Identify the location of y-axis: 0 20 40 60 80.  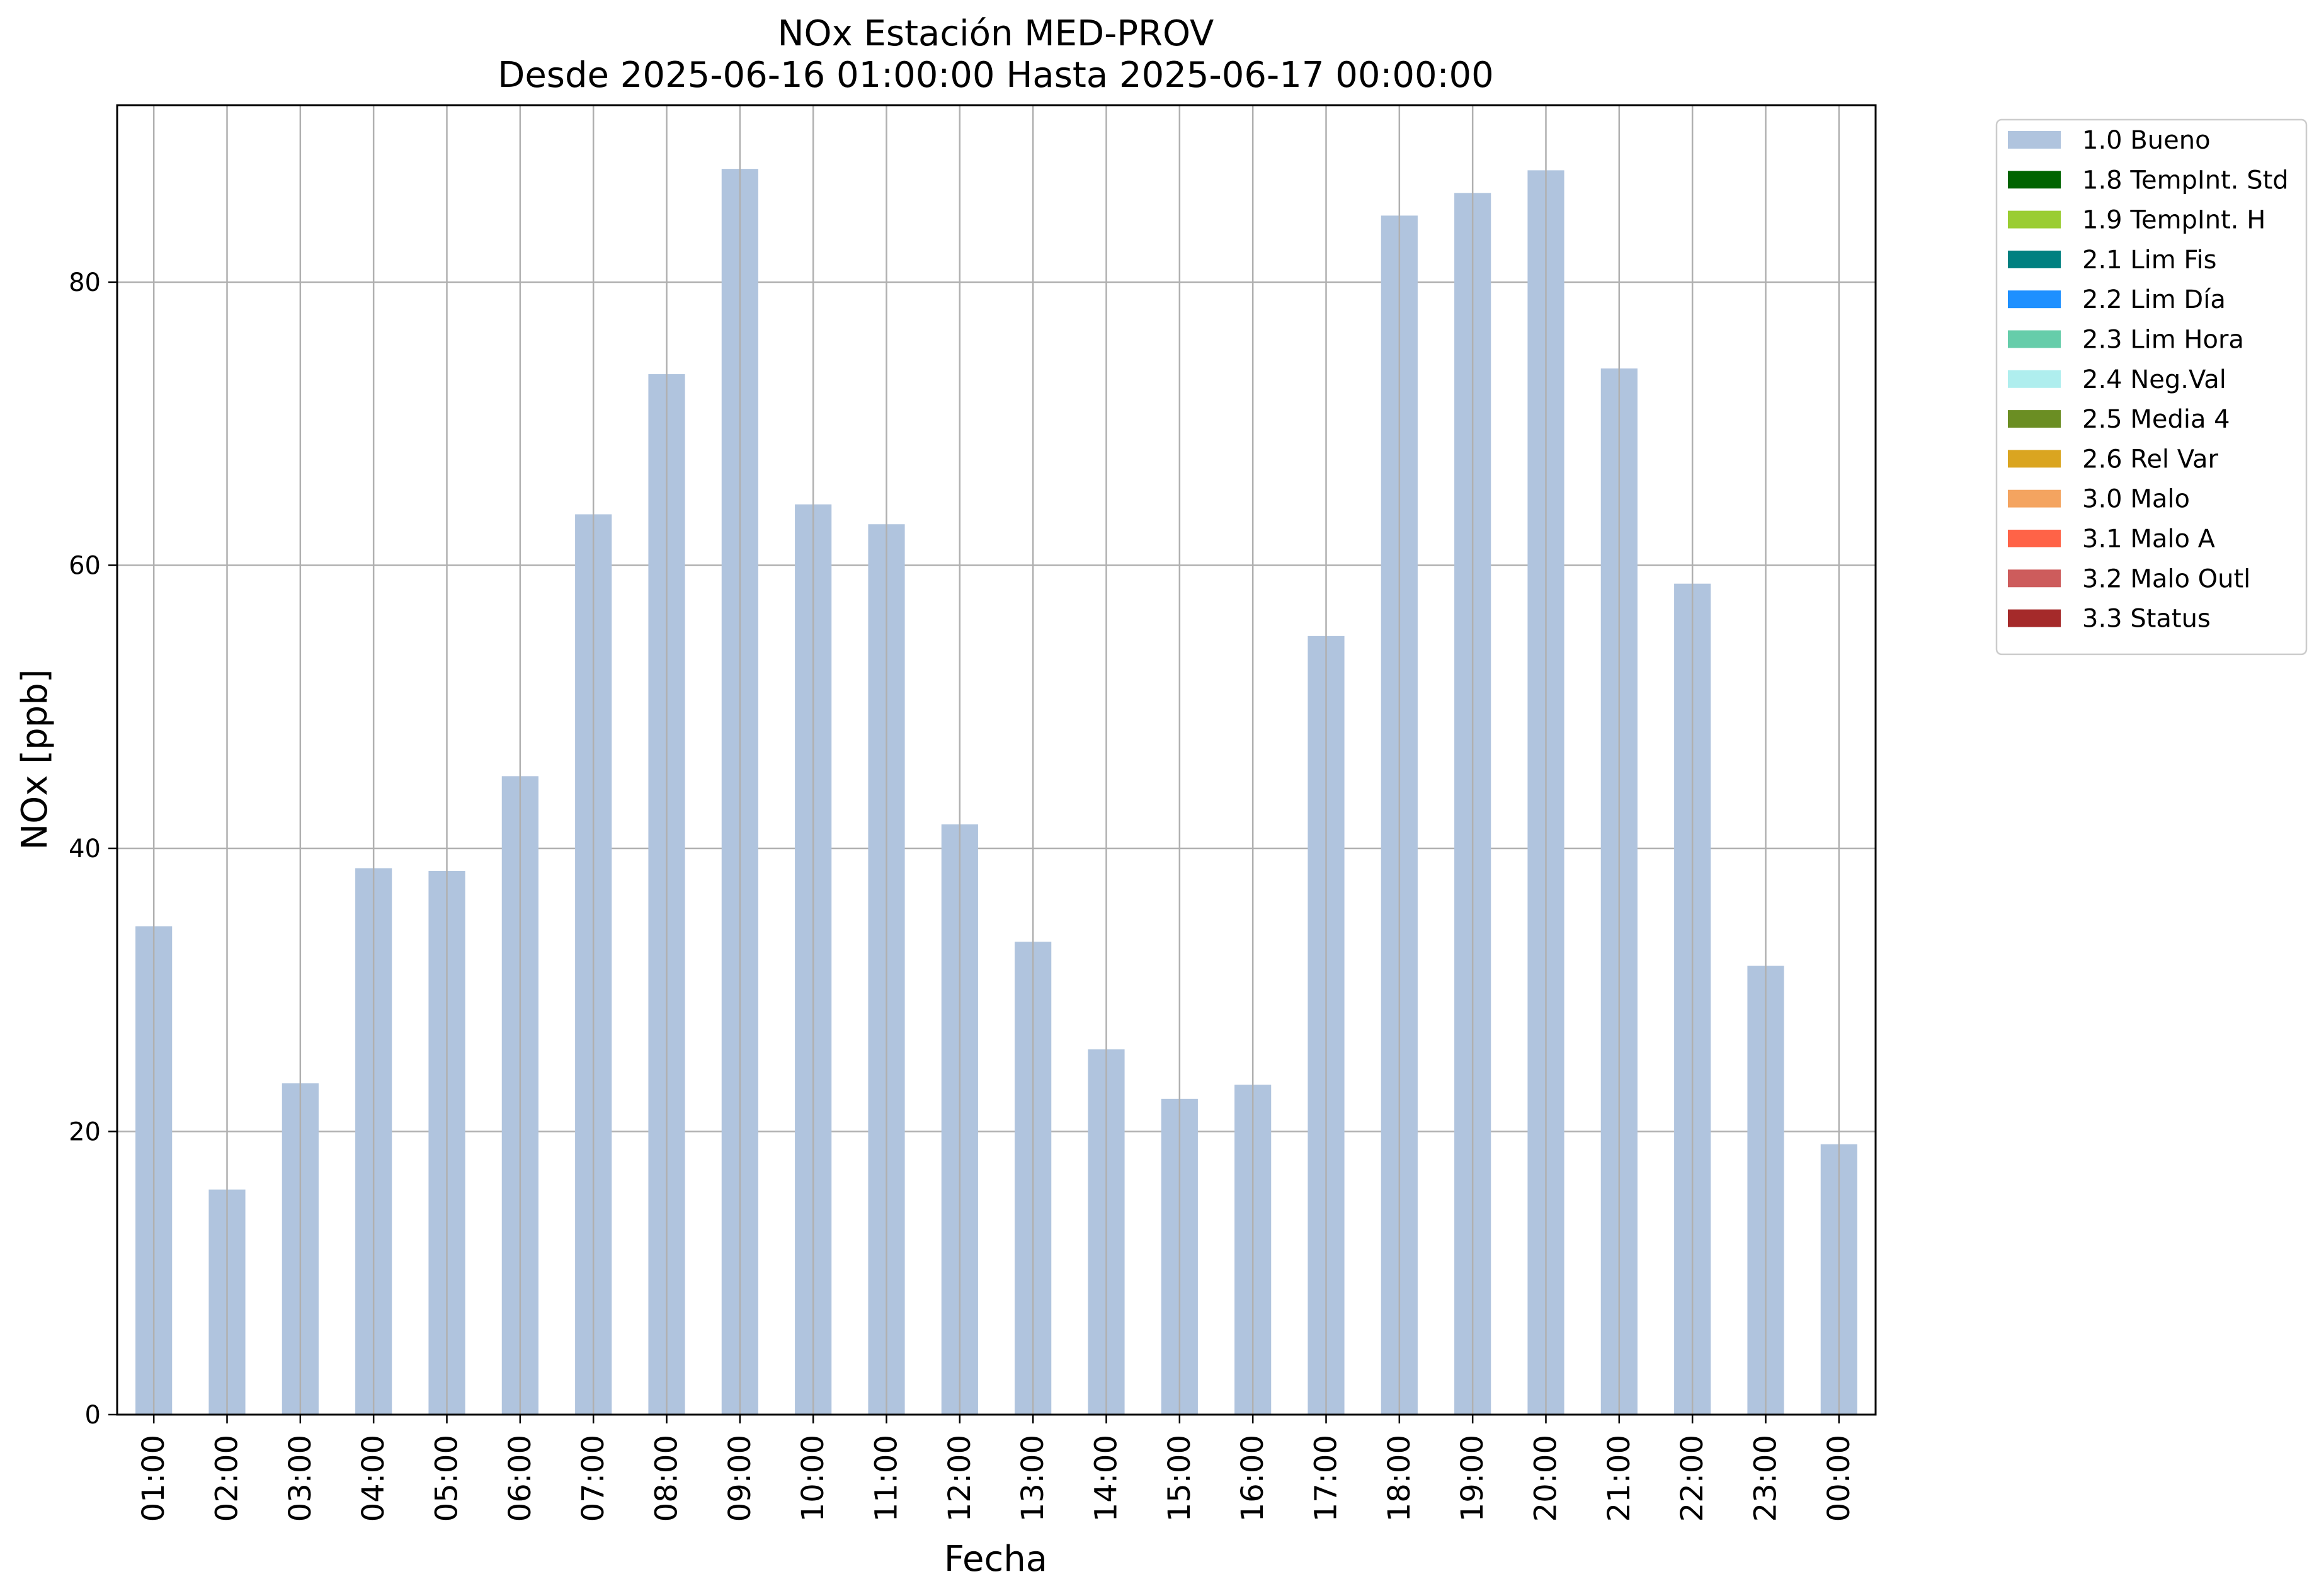
(93, 849).